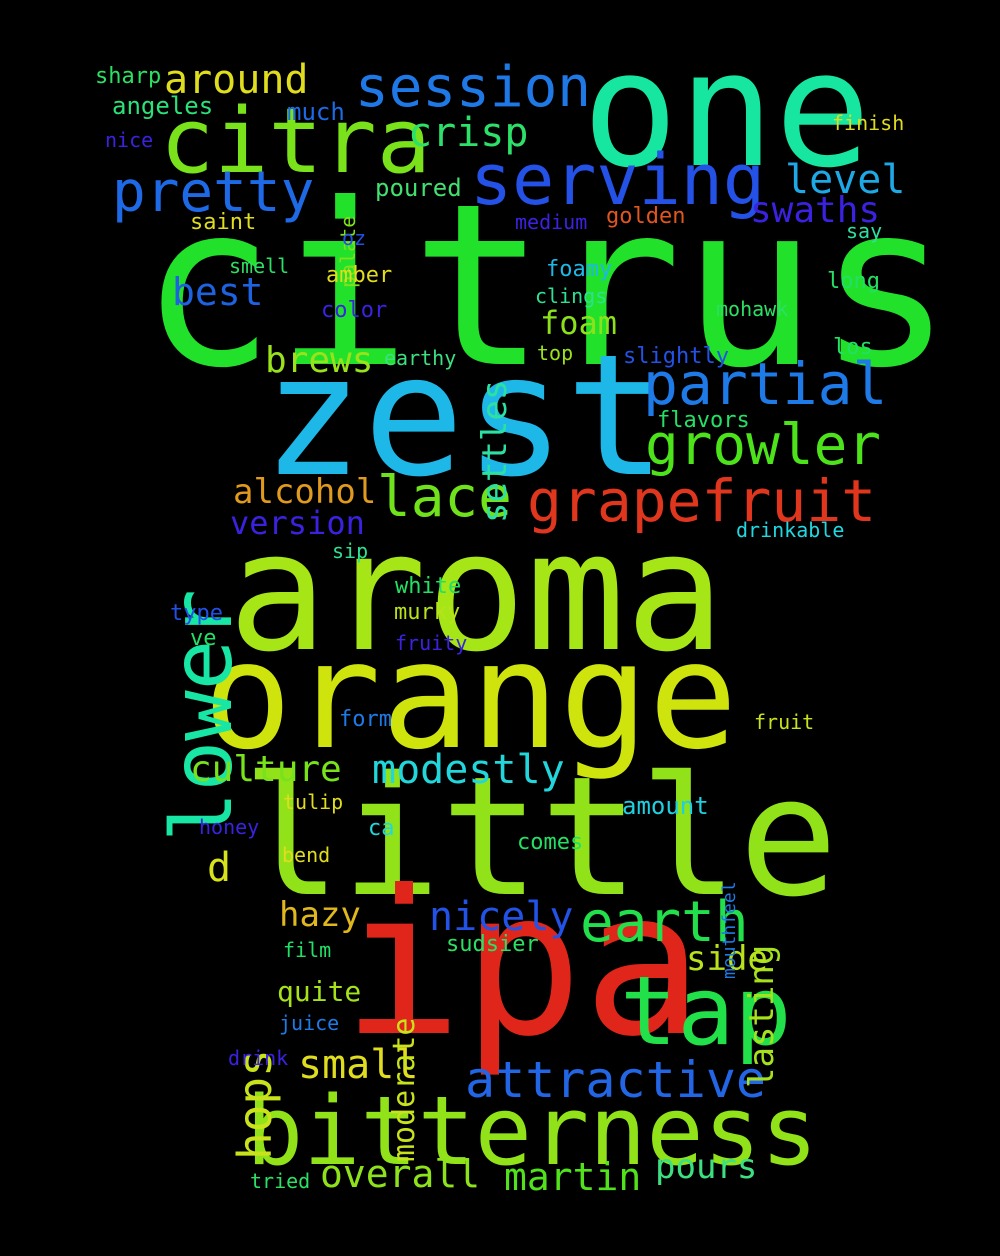 The height and width of the screenshot is (1256, 1000). I want to click on word-one: one, so click(726, 109).